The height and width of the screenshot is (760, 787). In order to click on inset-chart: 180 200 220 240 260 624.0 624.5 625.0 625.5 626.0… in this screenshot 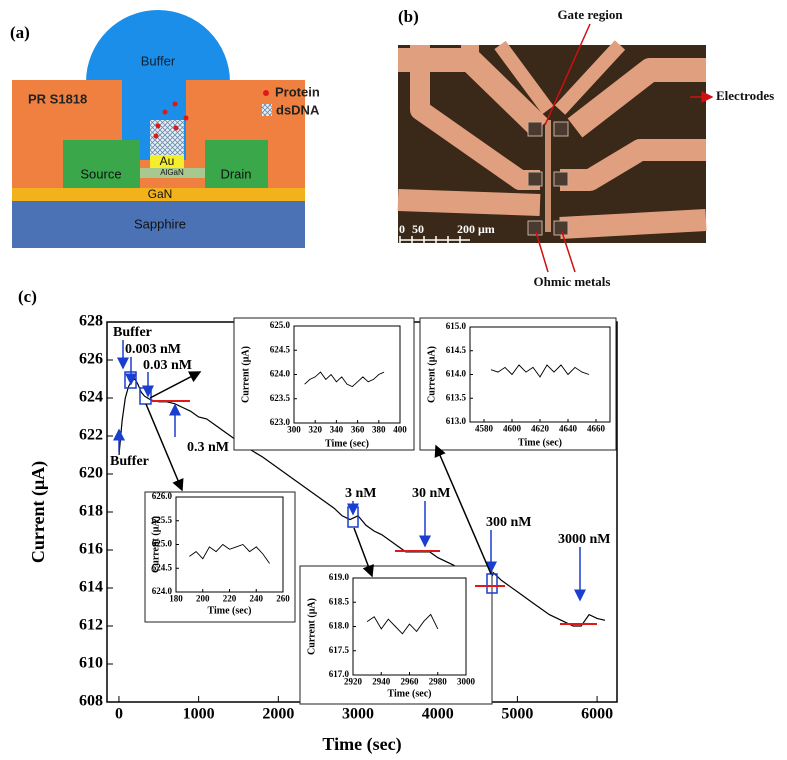, I will do `click(220, 557)`.